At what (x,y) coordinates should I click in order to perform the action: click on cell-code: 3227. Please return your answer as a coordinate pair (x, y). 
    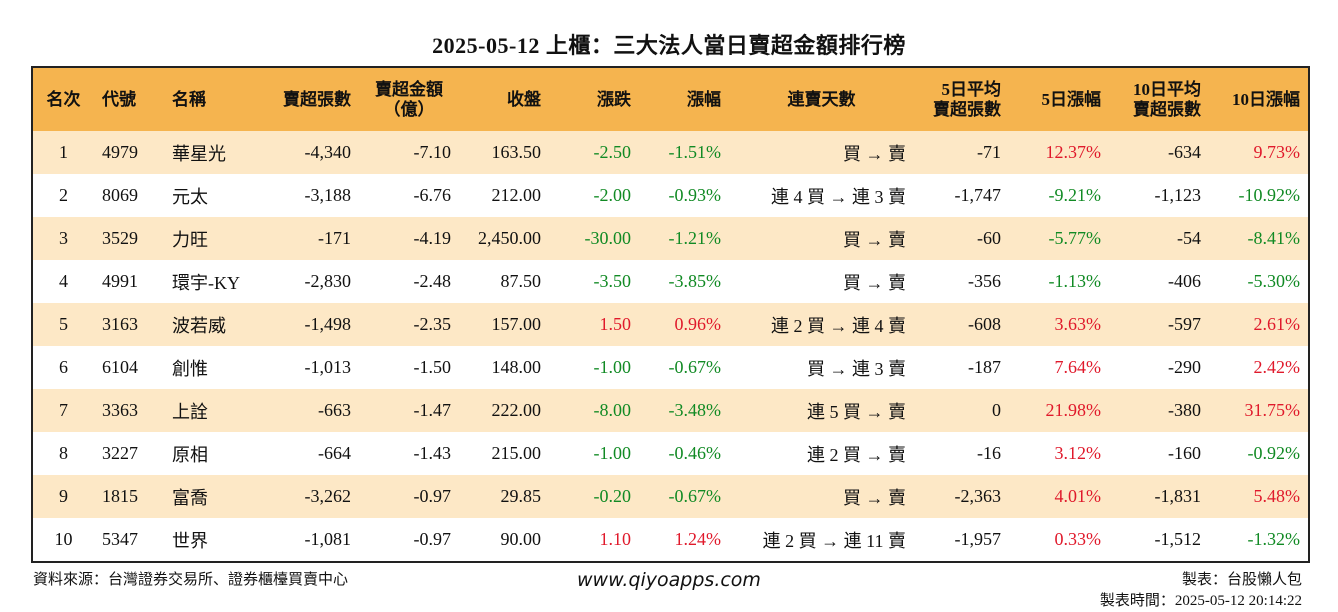
    Looking at the image, I should click on (120, 453).